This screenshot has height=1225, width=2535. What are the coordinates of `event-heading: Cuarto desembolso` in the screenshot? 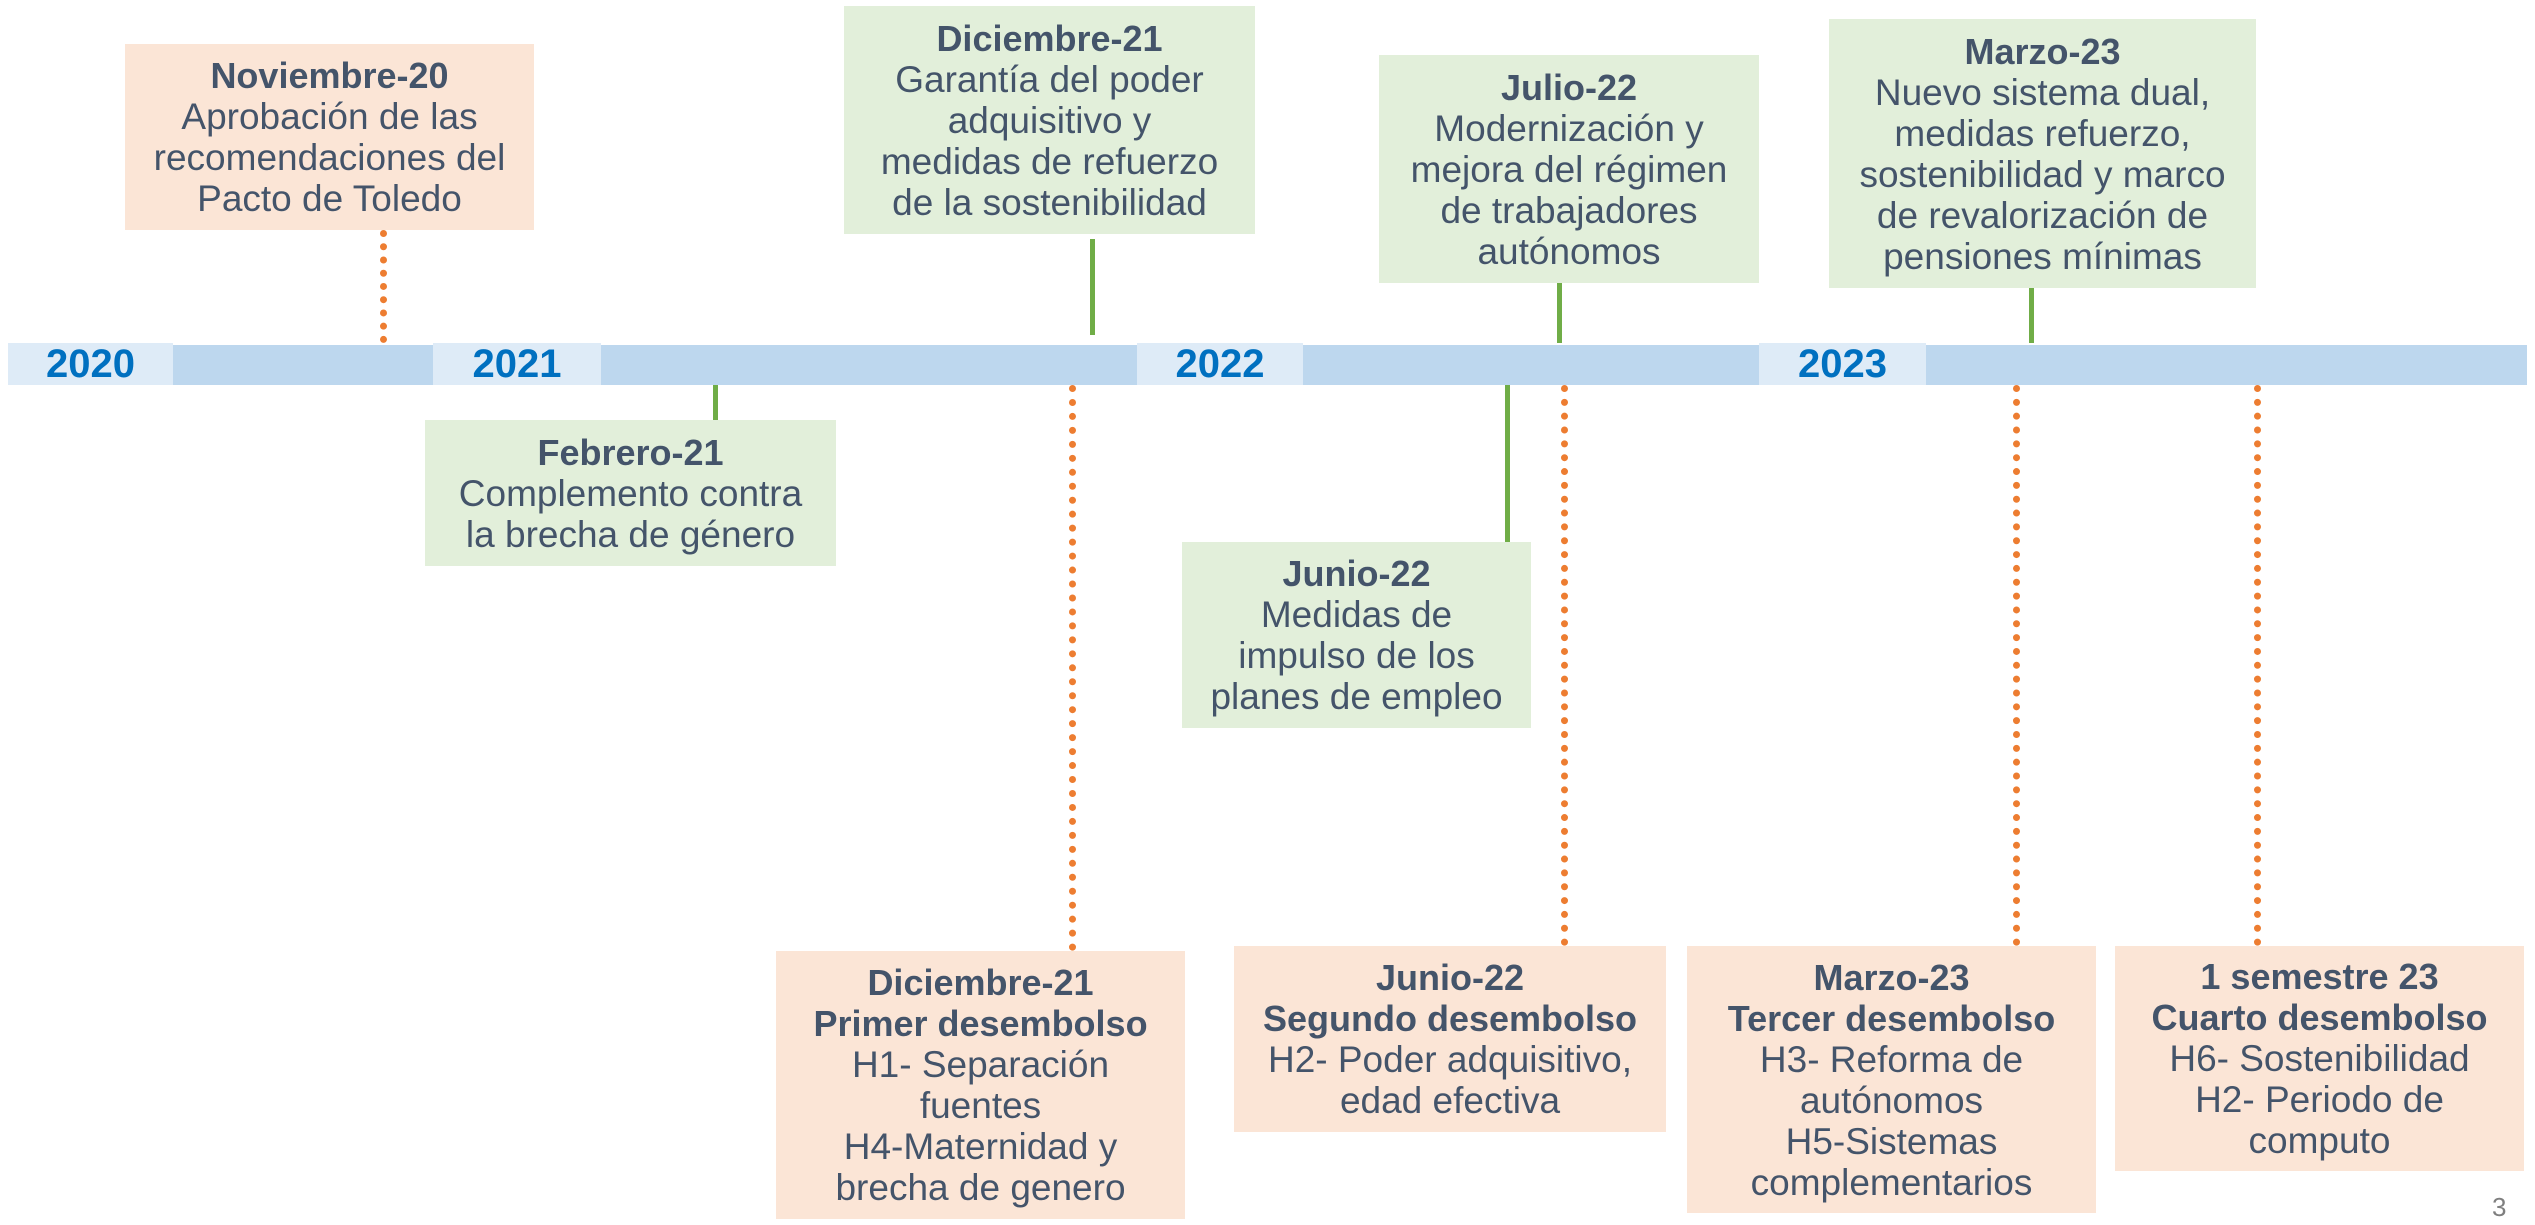 It's located at (2319, 1017).